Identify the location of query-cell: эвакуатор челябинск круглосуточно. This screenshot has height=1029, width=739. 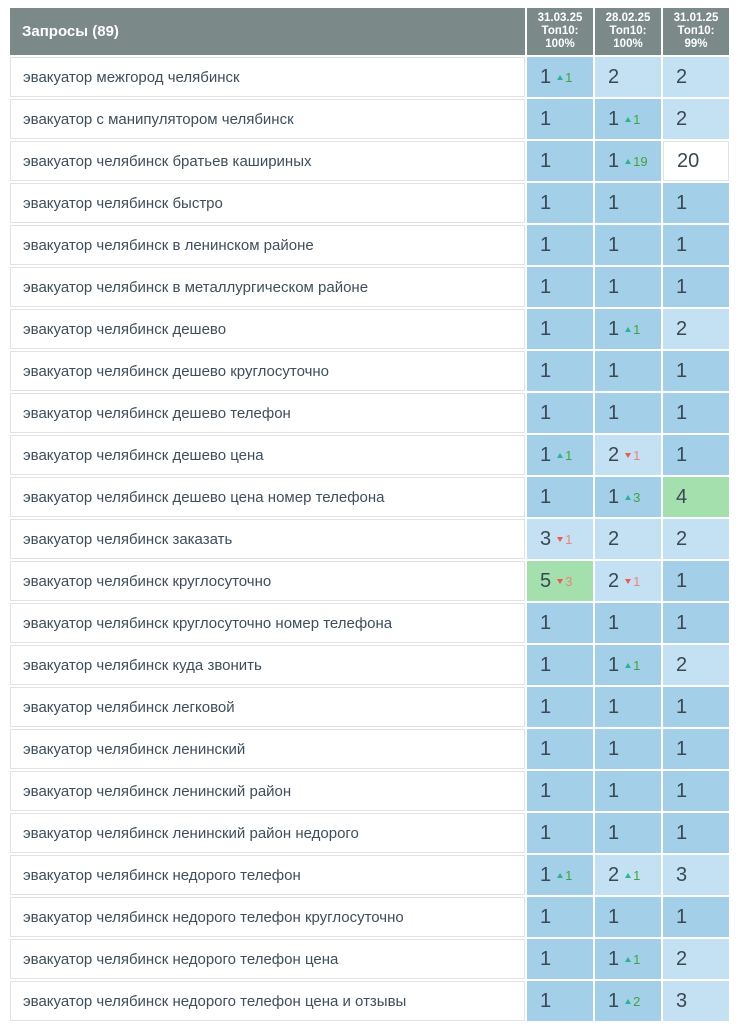
(267, 581).